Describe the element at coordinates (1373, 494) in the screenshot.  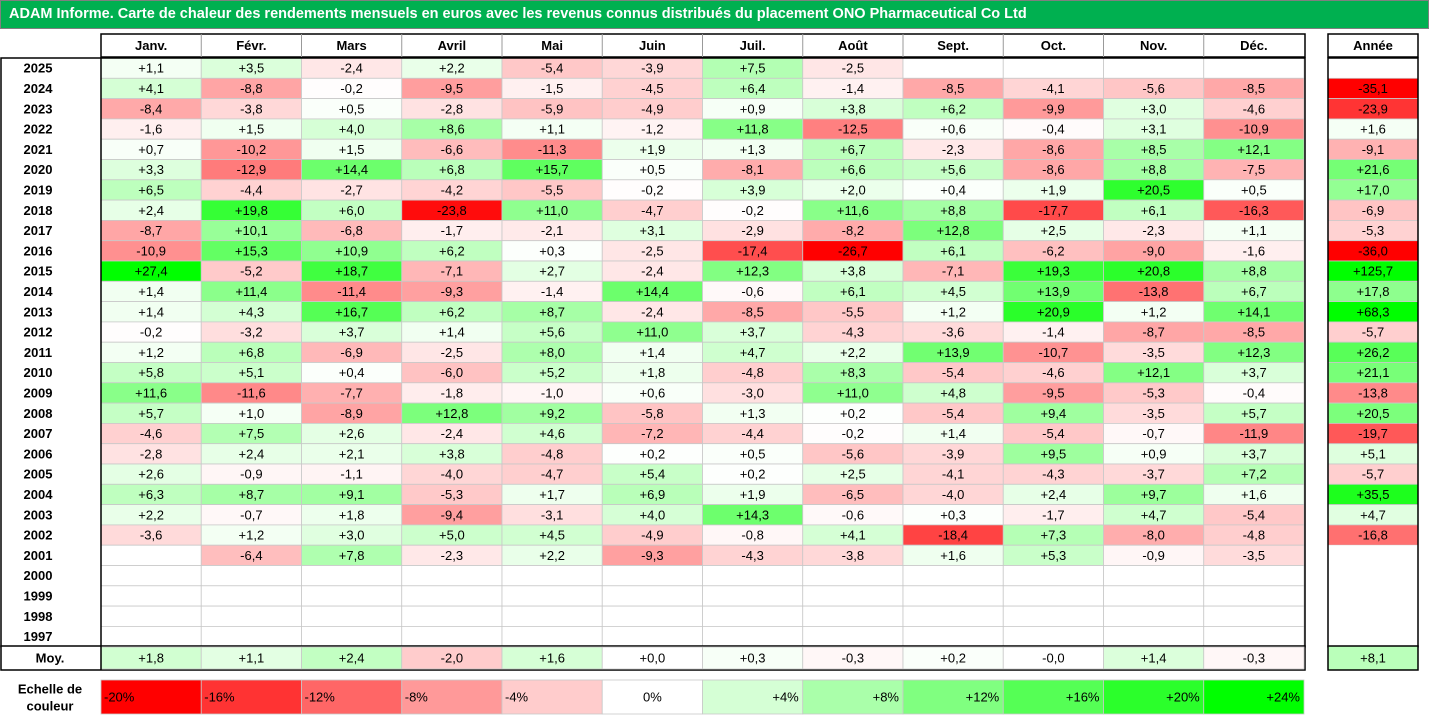
I see `annual-value: +35,5` at that location.